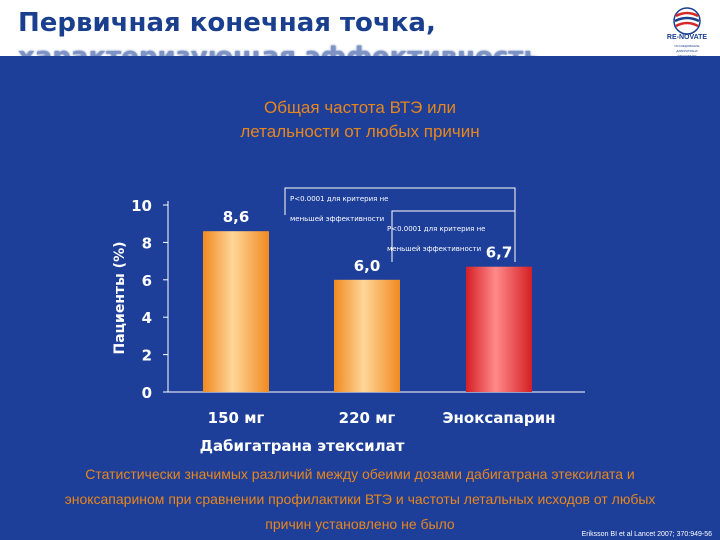 The image size is (720, 540). Describe the element at coordinates (367, 418) in the screenshot. I see `category-label: 220 мг` at that location.